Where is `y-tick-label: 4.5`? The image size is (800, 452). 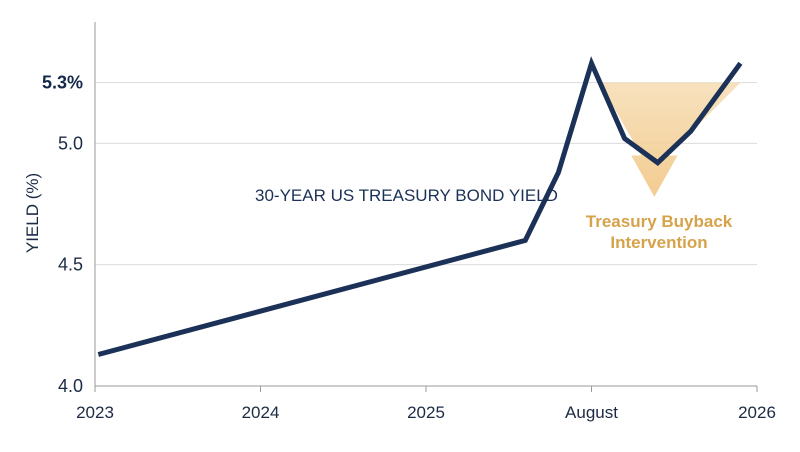
y-tick-label: 4.5 is located at coordinates (70, 265).